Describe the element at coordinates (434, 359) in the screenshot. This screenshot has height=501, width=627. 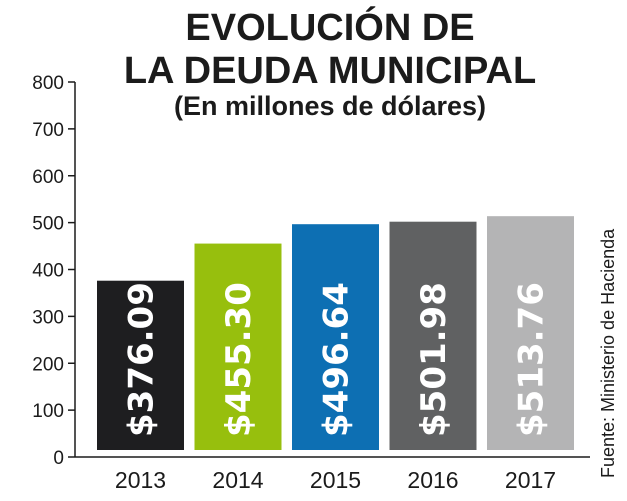
I see `bar-data-label: $501.98` at that location.